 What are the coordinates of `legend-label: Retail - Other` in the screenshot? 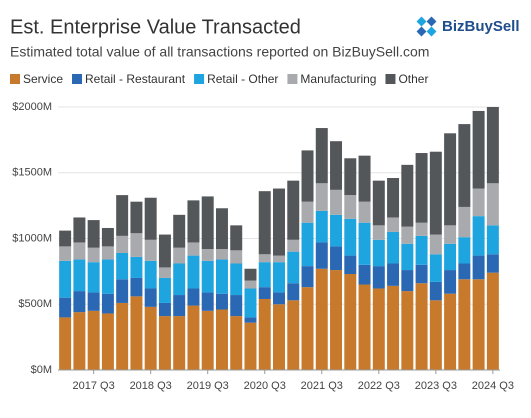 It's located at (242, 79).